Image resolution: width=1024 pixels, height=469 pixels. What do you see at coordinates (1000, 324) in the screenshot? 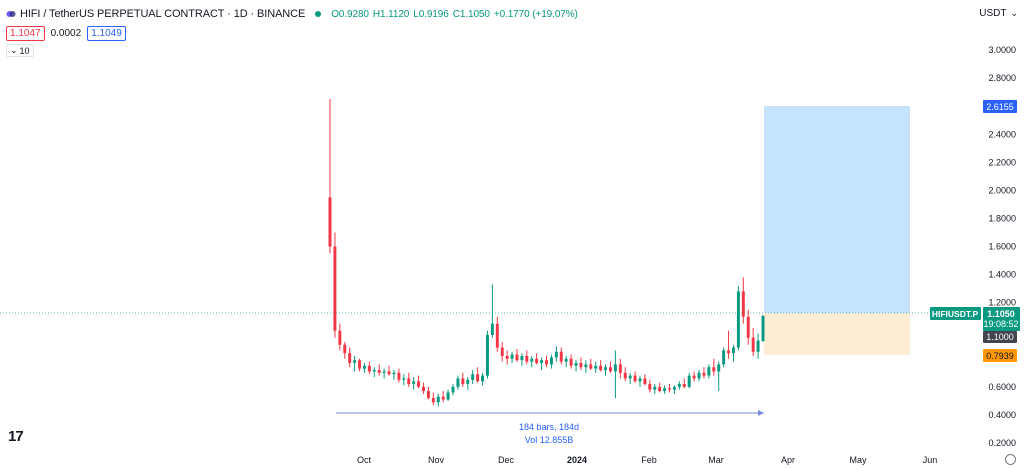
I see `countdown-label: 19:08:52` at bounding box center [1000, 324].